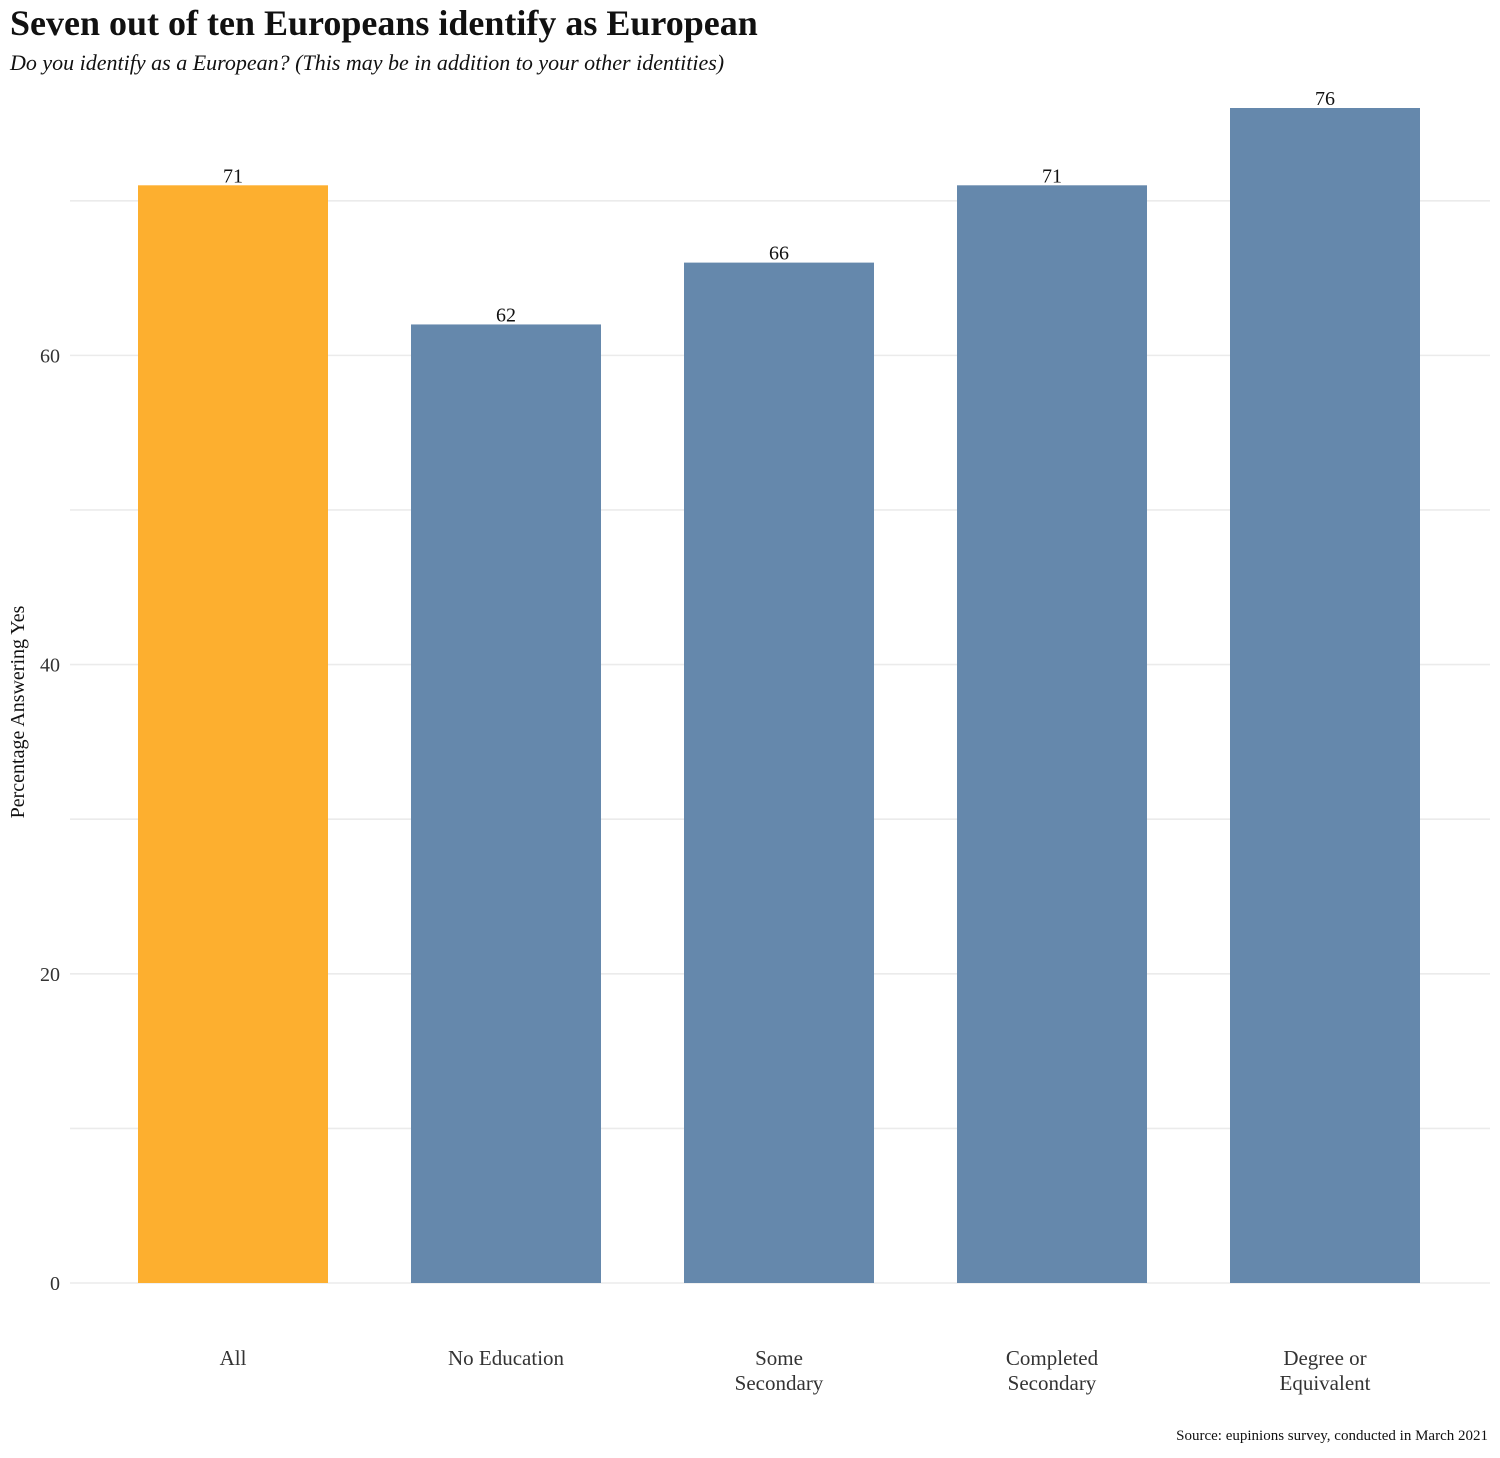 The width and height of the screenshot is (1500, 1458). I want to click on y-axis-ticks: 0 20 40 60, so click(50, 820).